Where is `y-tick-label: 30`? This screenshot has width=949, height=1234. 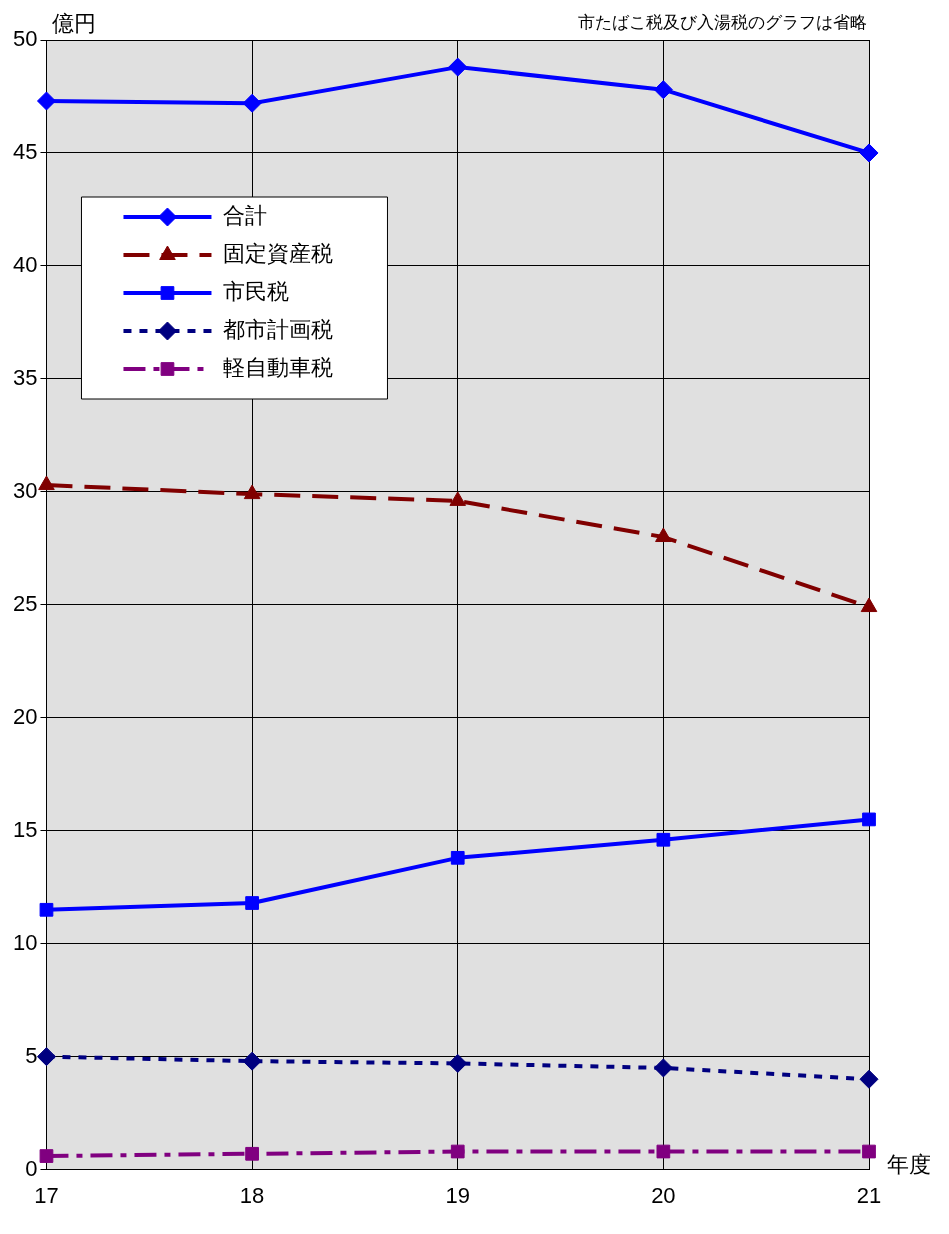 y-tick-label: 30 is located at coordinates (25, 490).